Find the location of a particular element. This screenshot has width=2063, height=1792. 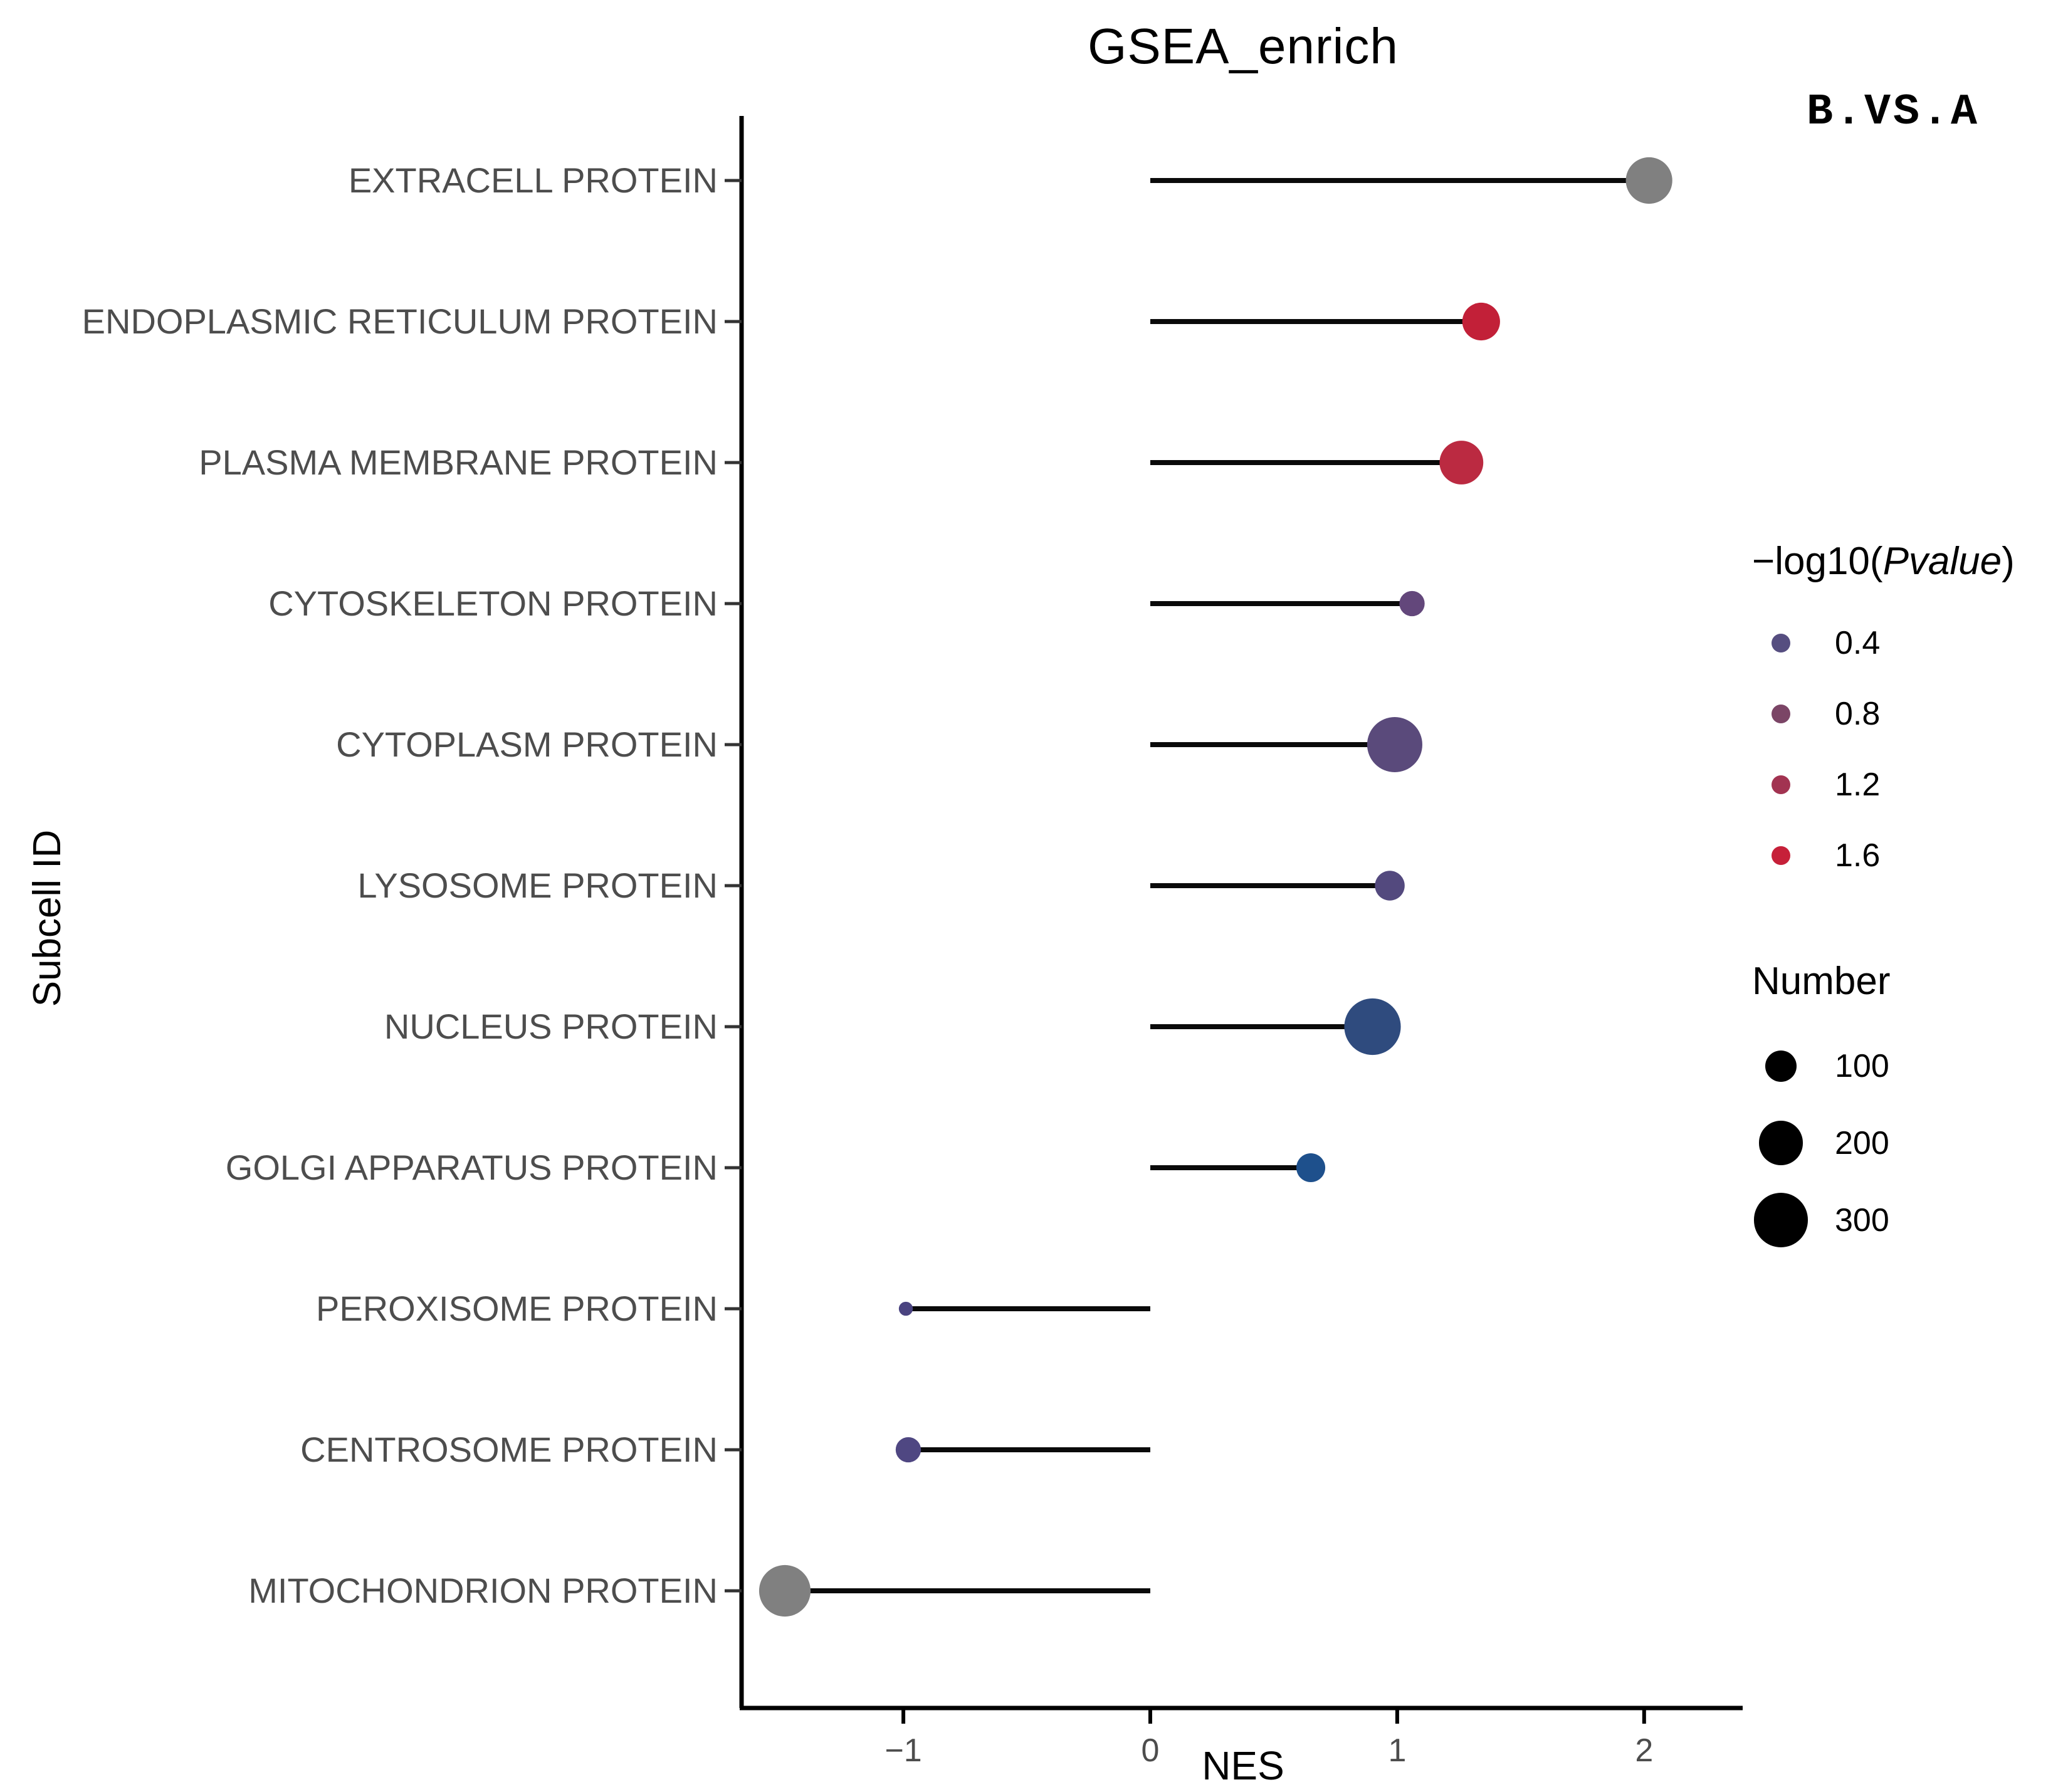

pvalue-legend-title-prefix: −log10( is located at coordinates (1817, 561).